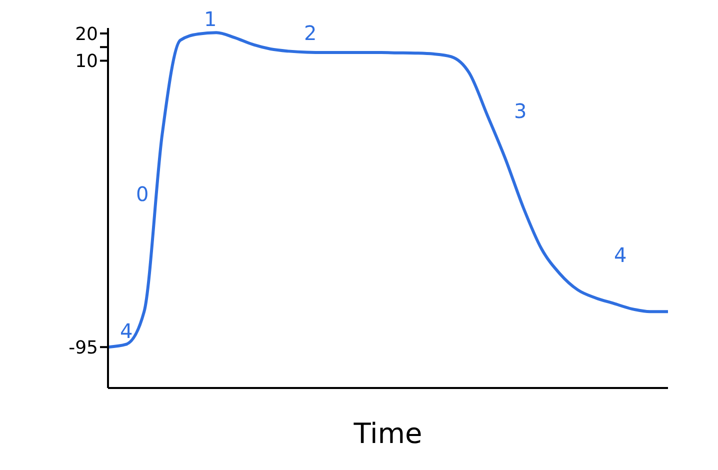 This screenshot has height=470, width=718. Describe the element at coordinates (86, 34) in the screenshot. I see `y-tick-label: 20` at that location.